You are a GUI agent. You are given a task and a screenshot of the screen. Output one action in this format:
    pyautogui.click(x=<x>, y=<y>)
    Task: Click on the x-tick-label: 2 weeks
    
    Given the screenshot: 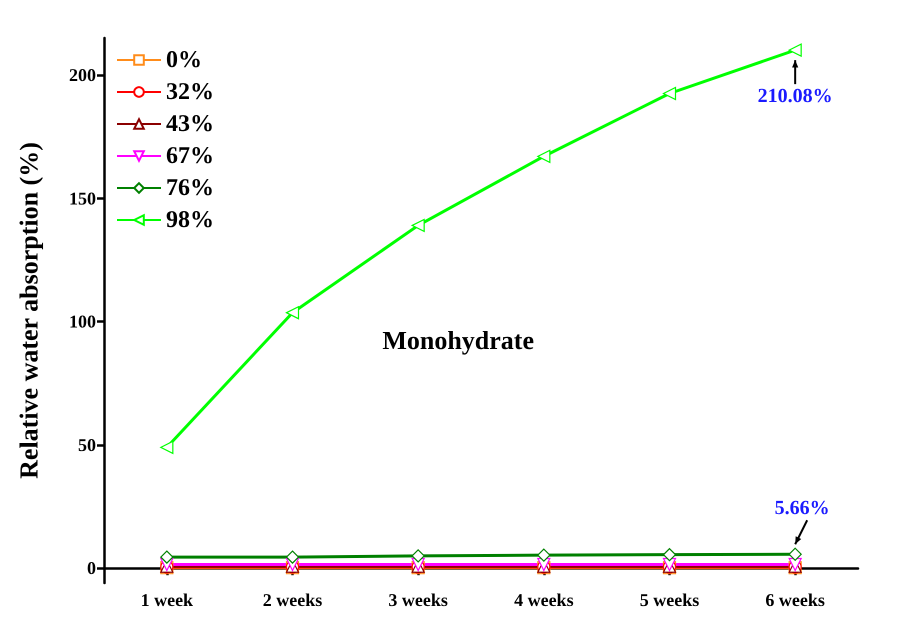 What is the action you would take?
    pyautogui.click(x=292, y=600)
    